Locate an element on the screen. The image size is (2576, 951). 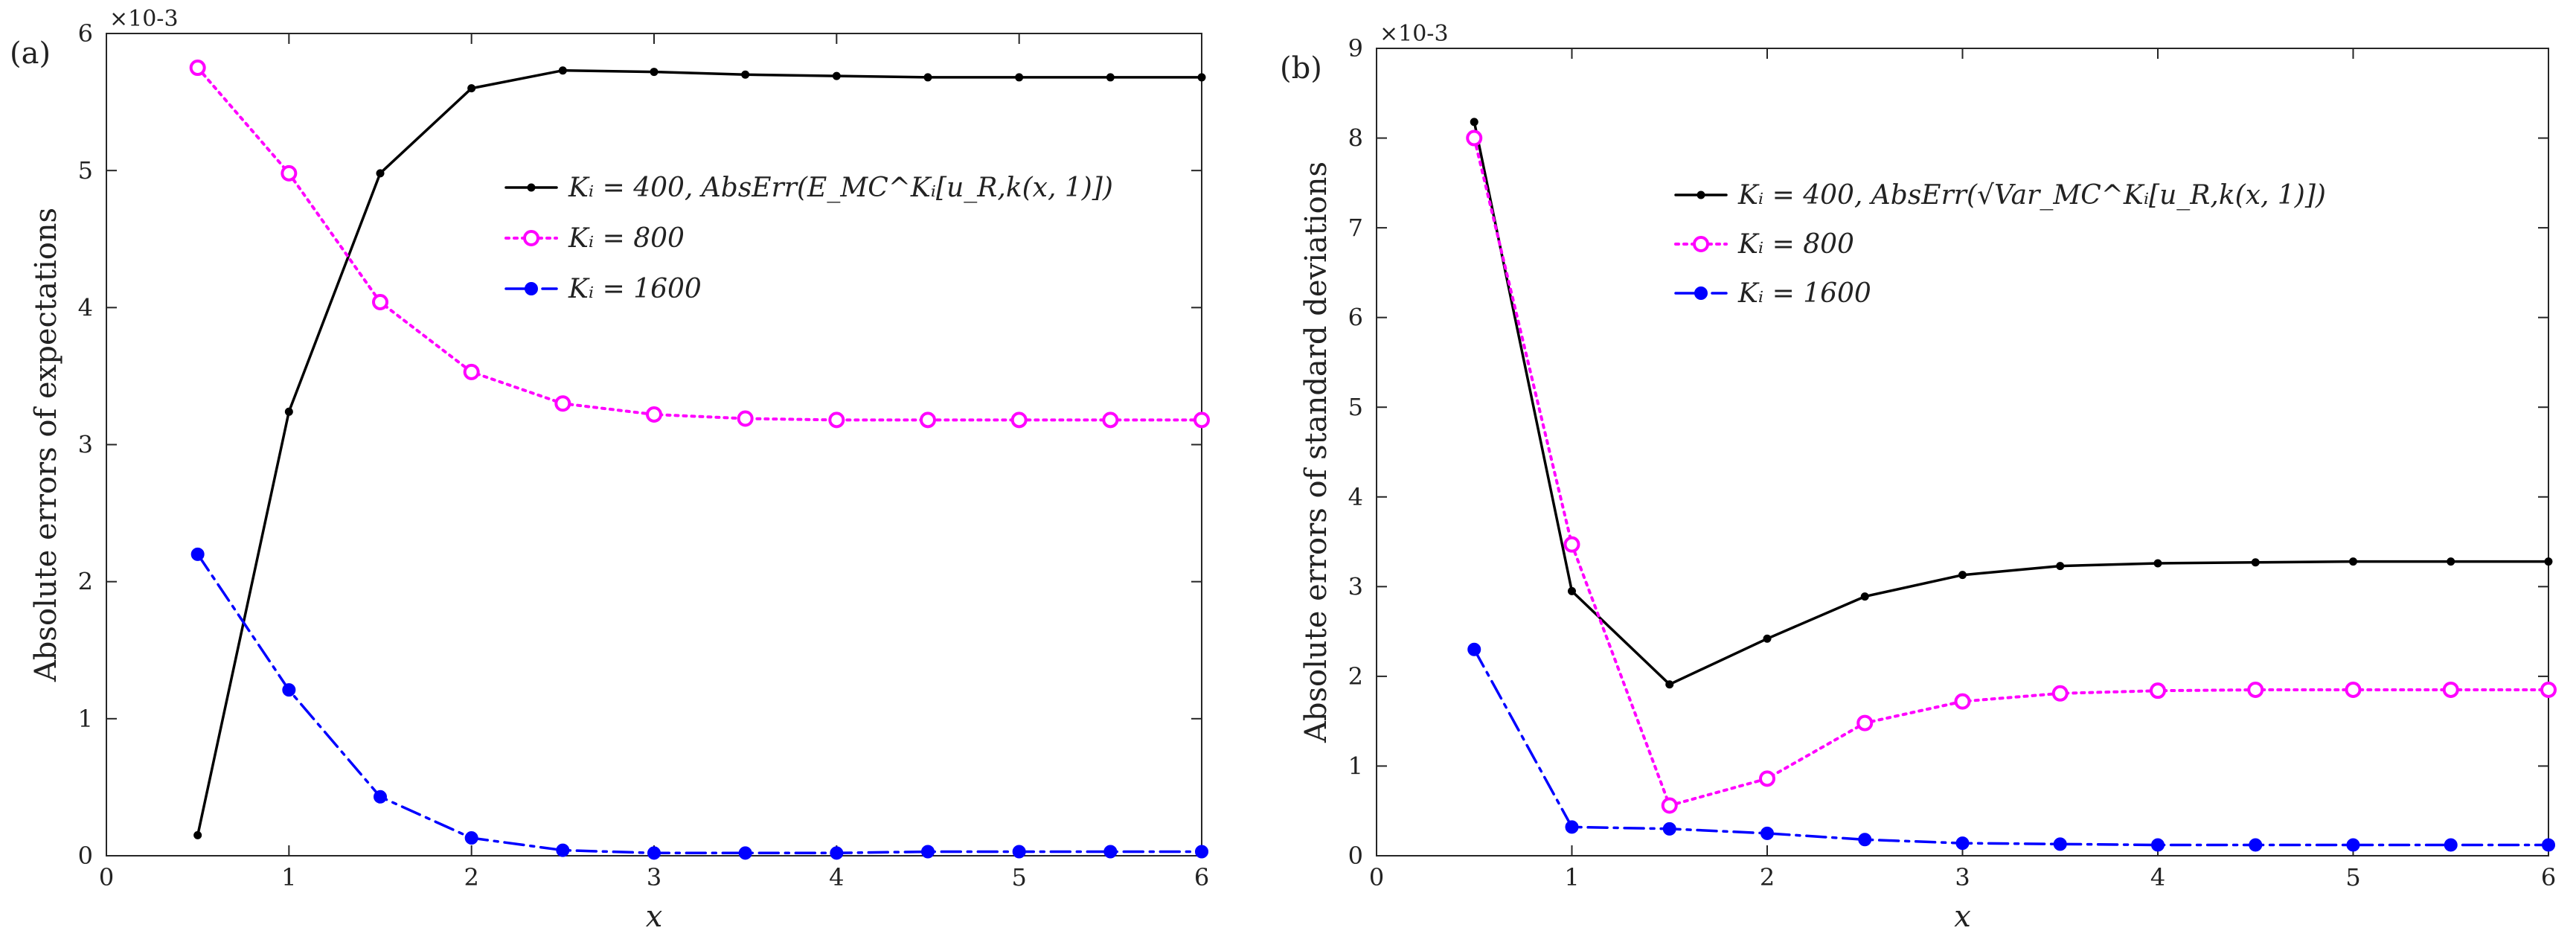
x-tick-label: 4 is located at coordinates (836, 877).